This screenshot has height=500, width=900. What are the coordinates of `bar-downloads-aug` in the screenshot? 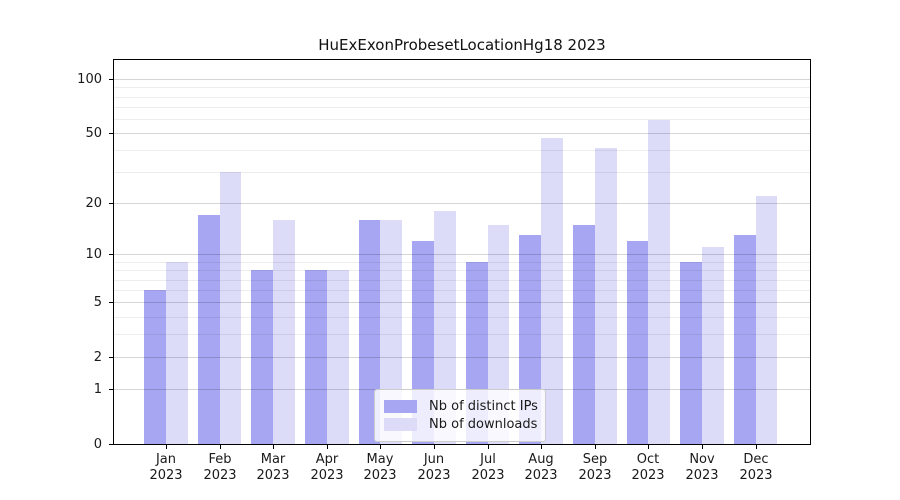 It's located at (552, 290).